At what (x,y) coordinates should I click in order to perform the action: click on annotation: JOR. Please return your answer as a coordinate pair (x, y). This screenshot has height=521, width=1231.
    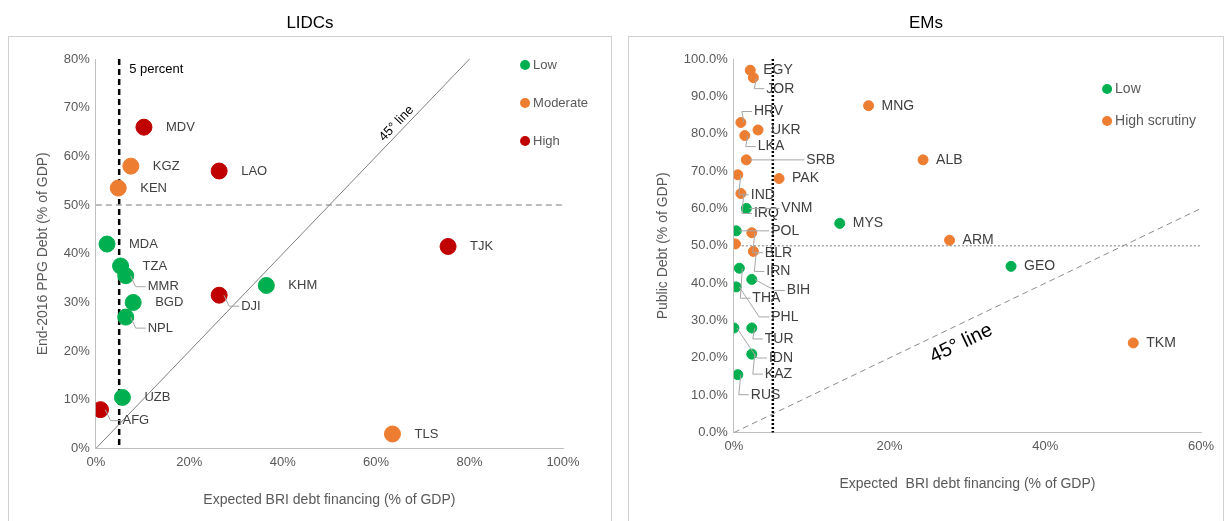
    Looking at the image, I should click on (780, 87).